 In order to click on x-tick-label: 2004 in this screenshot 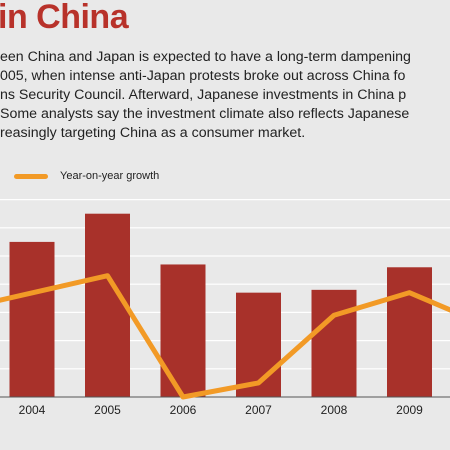, I will do `click(32, 410)`.